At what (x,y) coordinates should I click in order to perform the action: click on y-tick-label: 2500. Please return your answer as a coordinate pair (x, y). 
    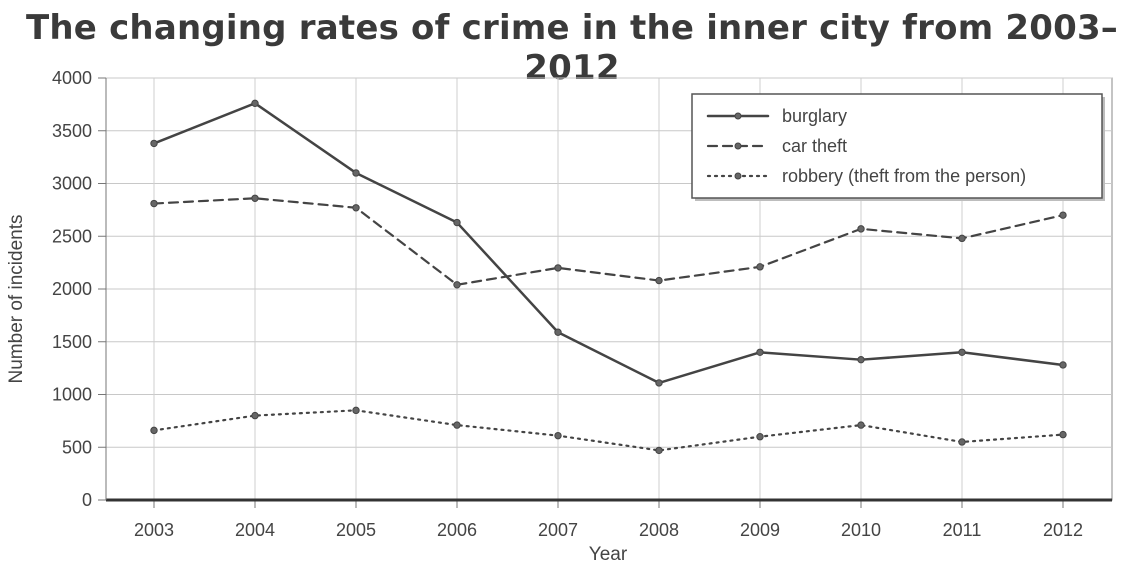
    Looking at the image, I should click on (72, 236).